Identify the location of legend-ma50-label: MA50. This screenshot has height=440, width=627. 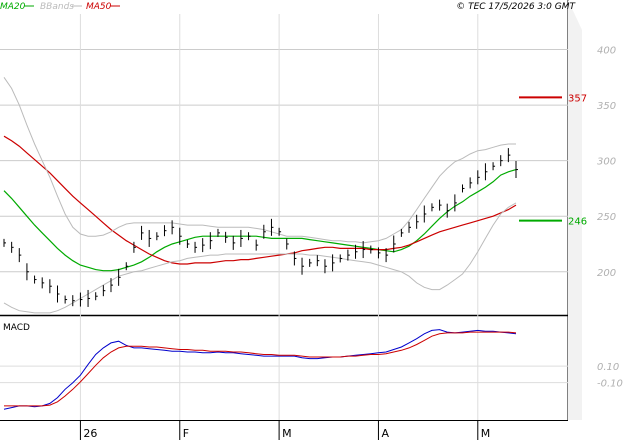
(99, 7).